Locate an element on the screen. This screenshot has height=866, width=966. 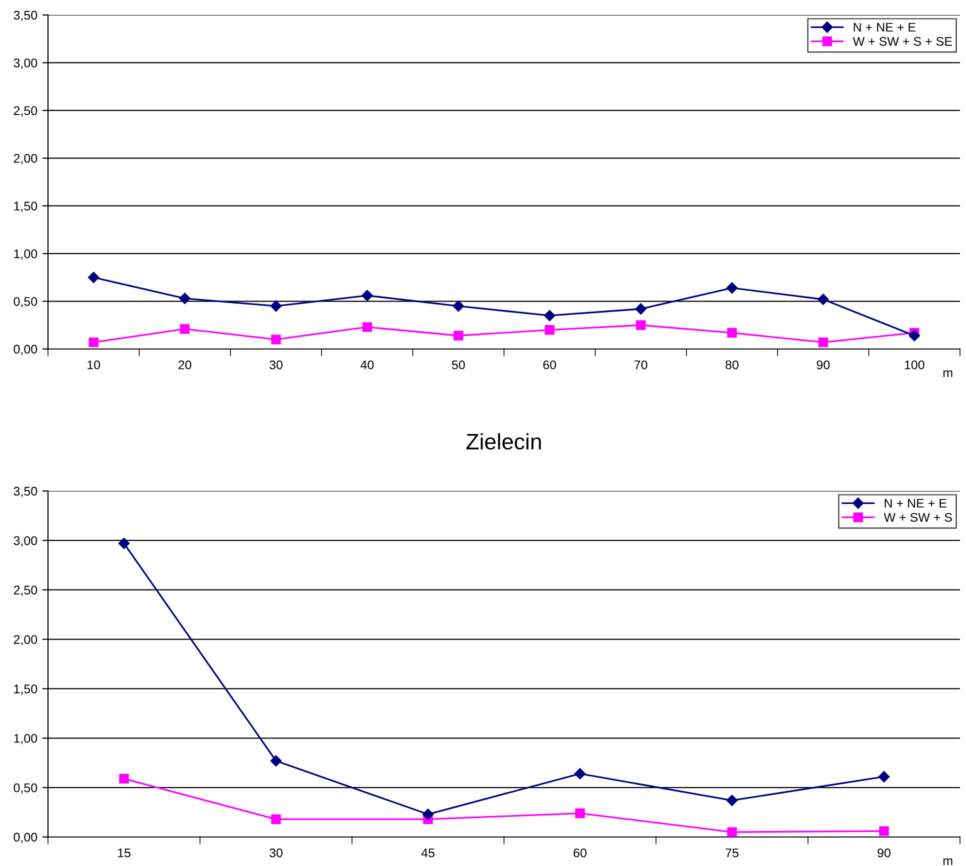
x-tick-label: 40 is located at coordinates (367, 365).